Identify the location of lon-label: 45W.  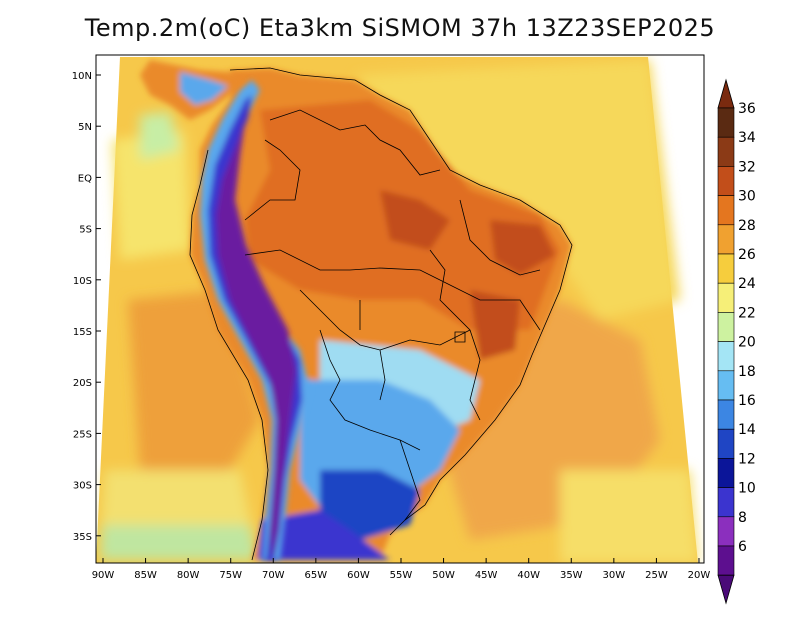
(486, 575).